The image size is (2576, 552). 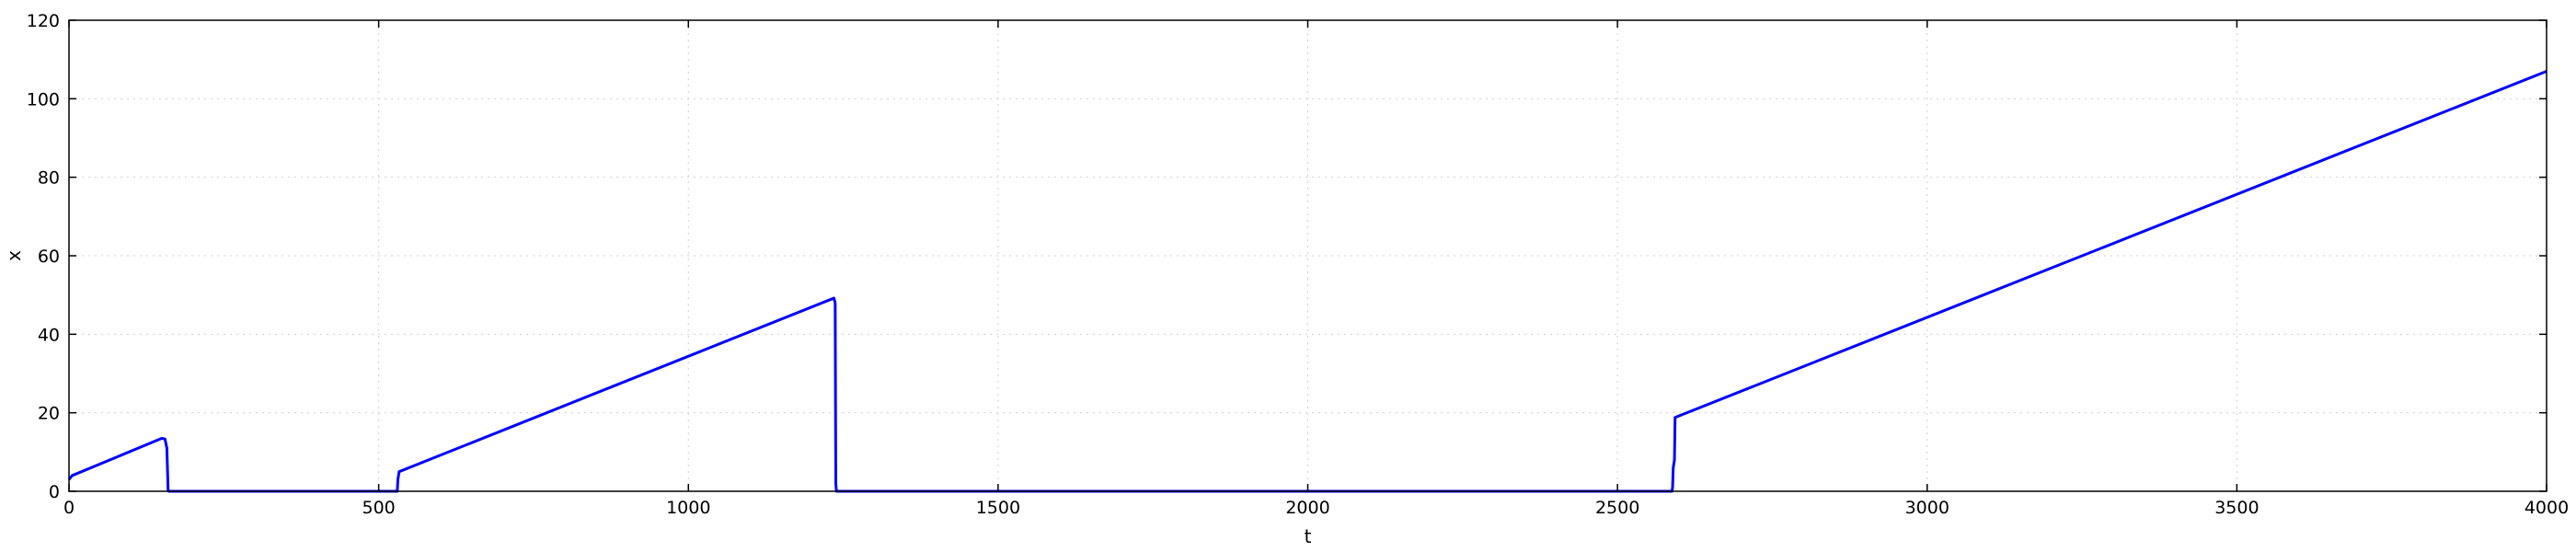 I want to click on x-tick-label: 1500, so click(x=998, y=508).